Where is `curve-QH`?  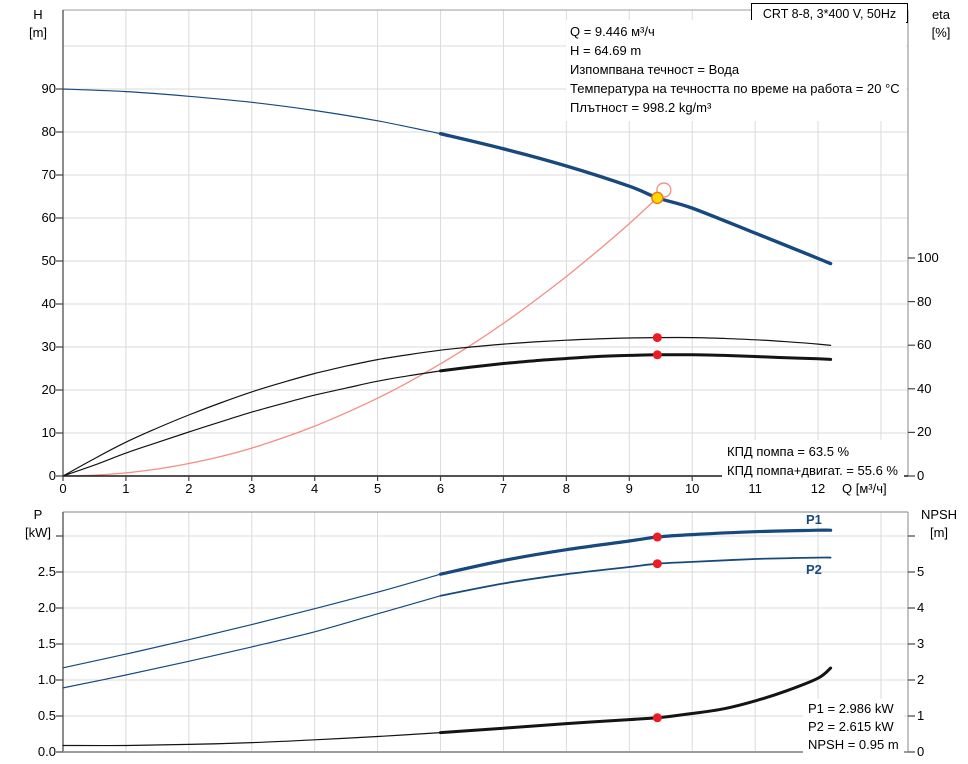
curve-QH is located at coordinates (635, 199).